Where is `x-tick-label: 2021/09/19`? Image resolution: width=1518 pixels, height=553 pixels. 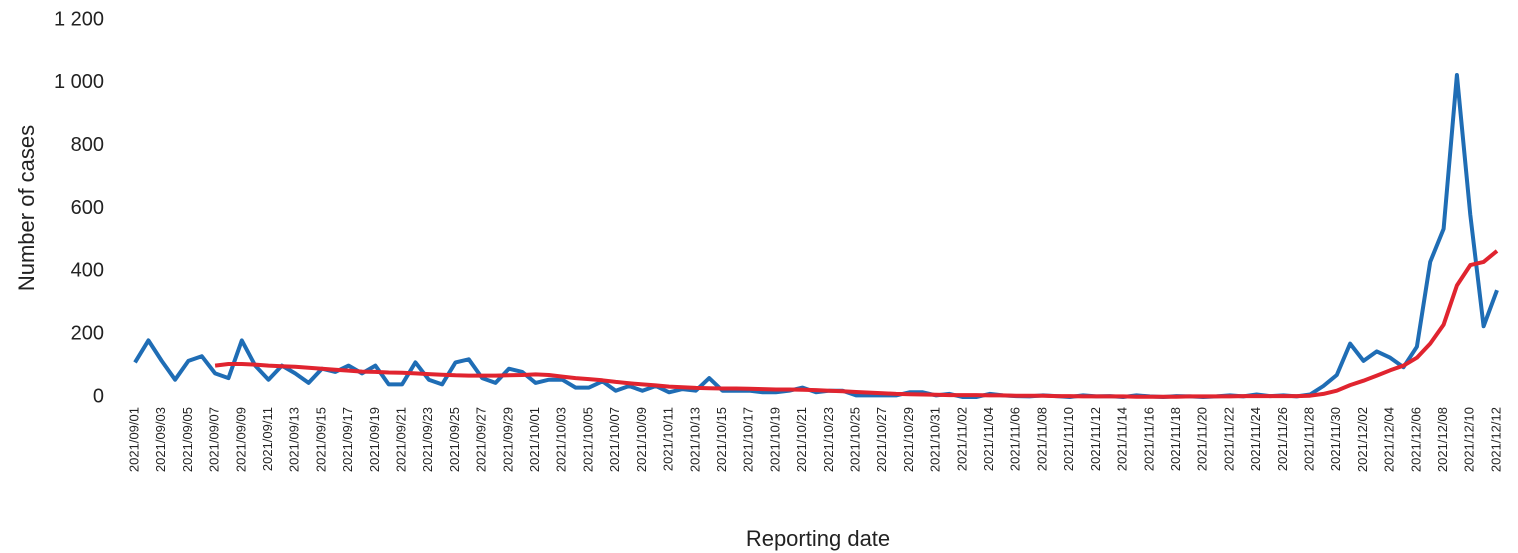 x-tick-label: 2021/09/19 is located at coordinates (374, 439).